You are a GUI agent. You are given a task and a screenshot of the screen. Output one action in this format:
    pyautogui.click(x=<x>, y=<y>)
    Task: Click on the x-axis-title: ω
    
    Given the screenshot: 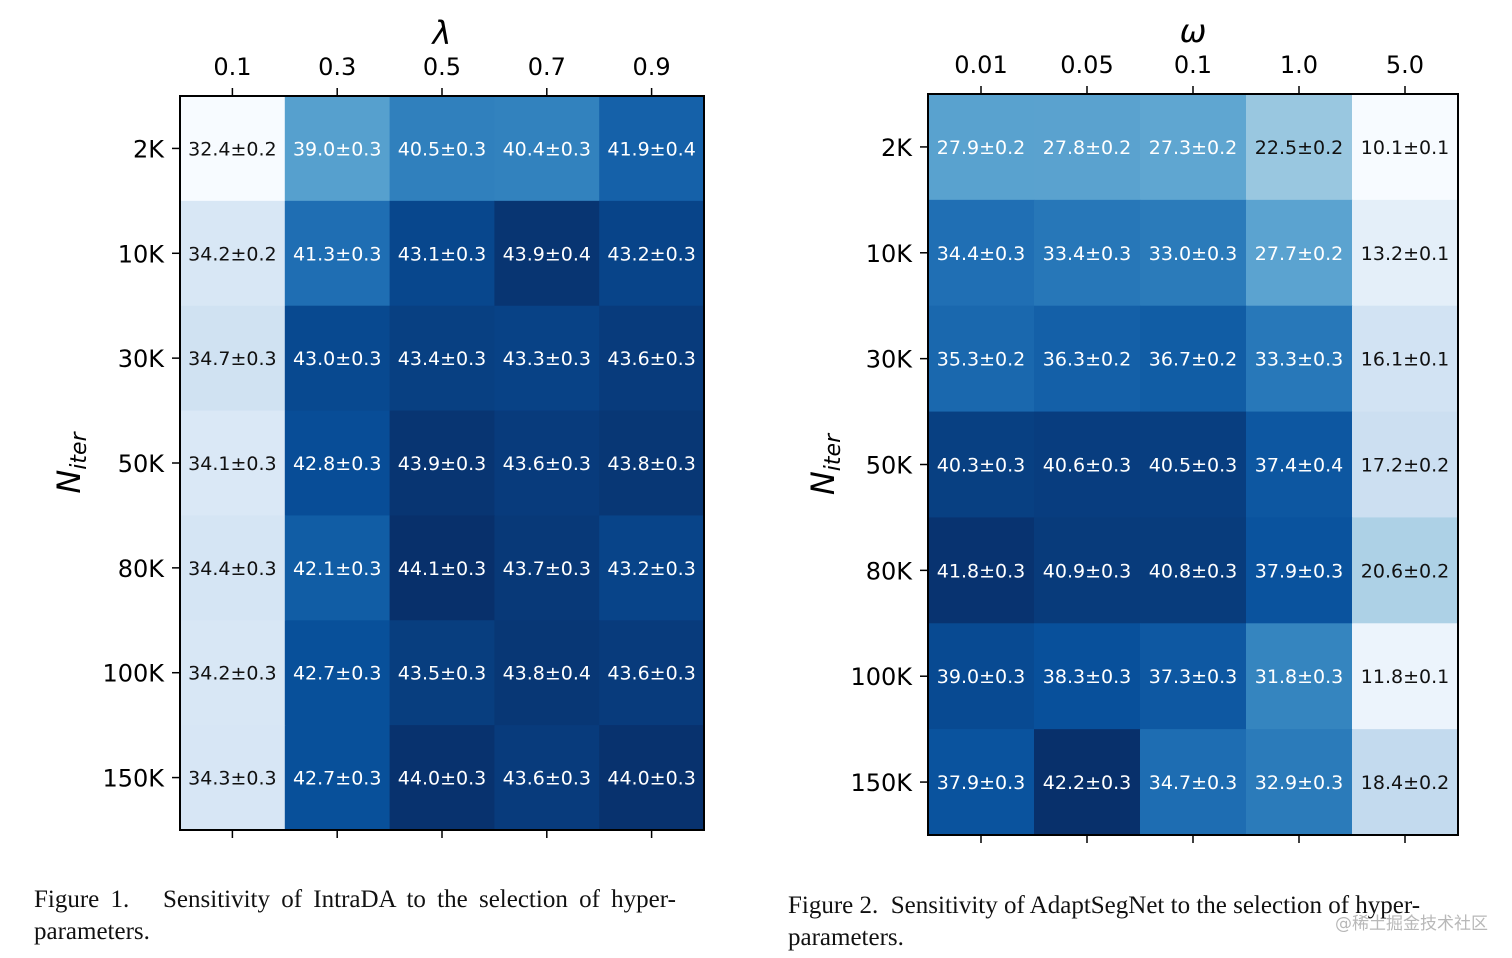 What is the action you would take?
    pyautogui.click(x=1193, y=31)
    